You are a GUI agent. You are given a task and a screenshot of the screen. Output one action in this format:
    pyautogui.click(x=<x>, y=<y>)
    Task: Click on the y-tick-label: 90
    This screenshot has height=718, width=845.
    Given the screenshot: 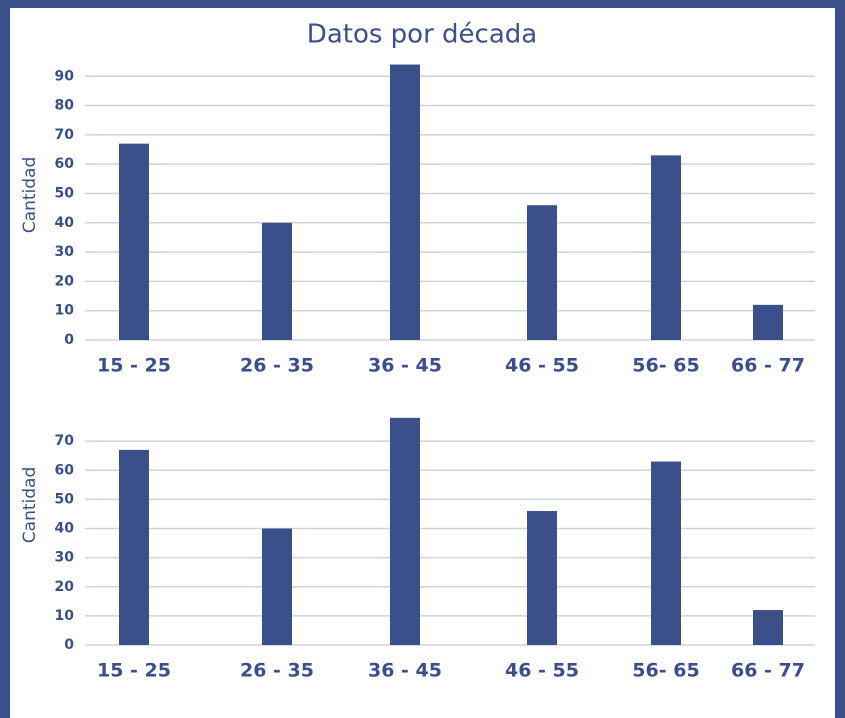 What is the action you would take?
    pyautogui.click(x=65, y=76)
    